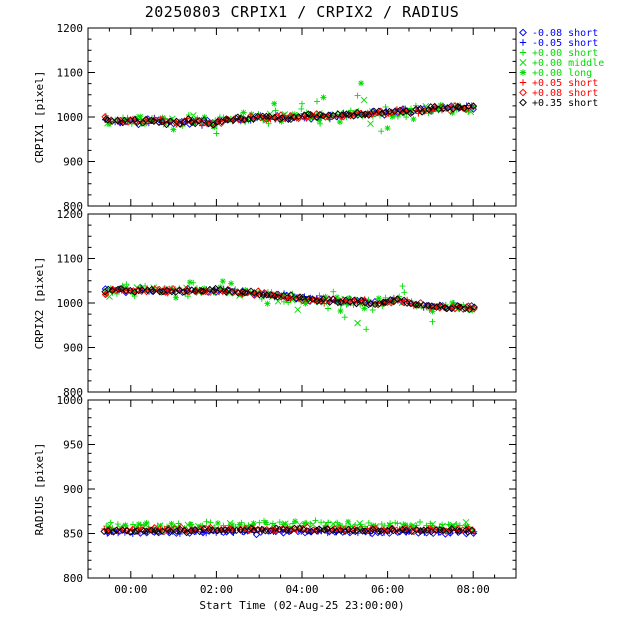 This screenshot has width=640, height=640. I want to click on legend-symbol-p000_short, so click(523, 52).